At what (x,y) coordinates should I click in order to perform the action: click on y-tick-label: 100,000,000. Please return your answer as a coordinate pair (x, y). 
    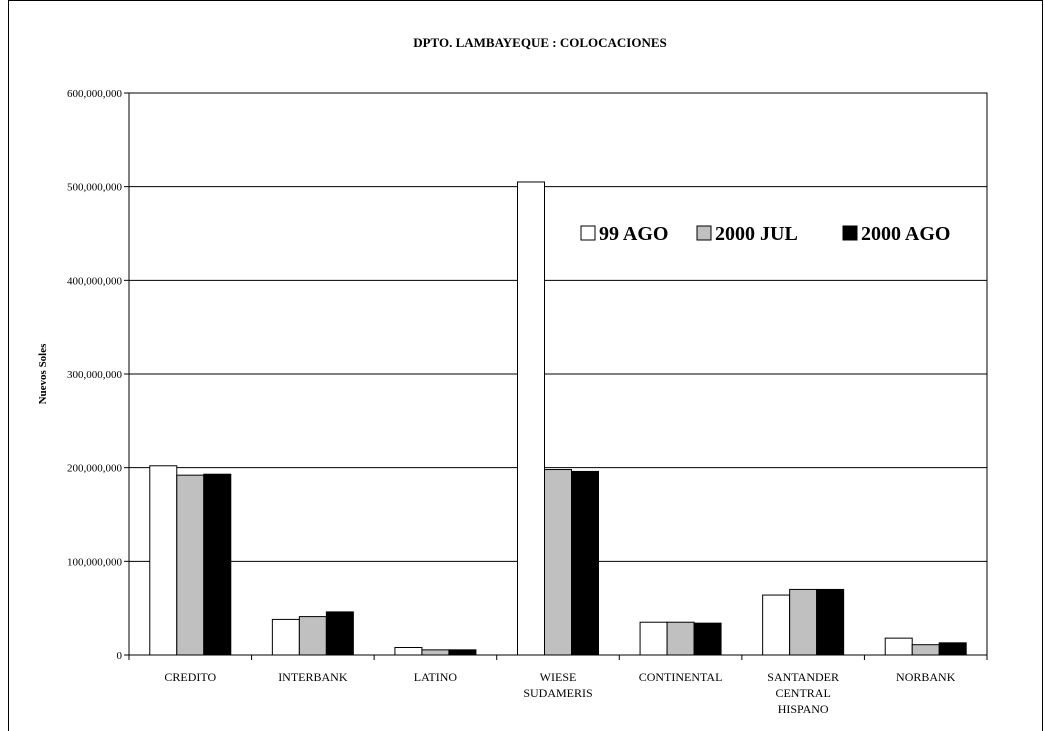
    Looking at the image, I should click on (95, 562).